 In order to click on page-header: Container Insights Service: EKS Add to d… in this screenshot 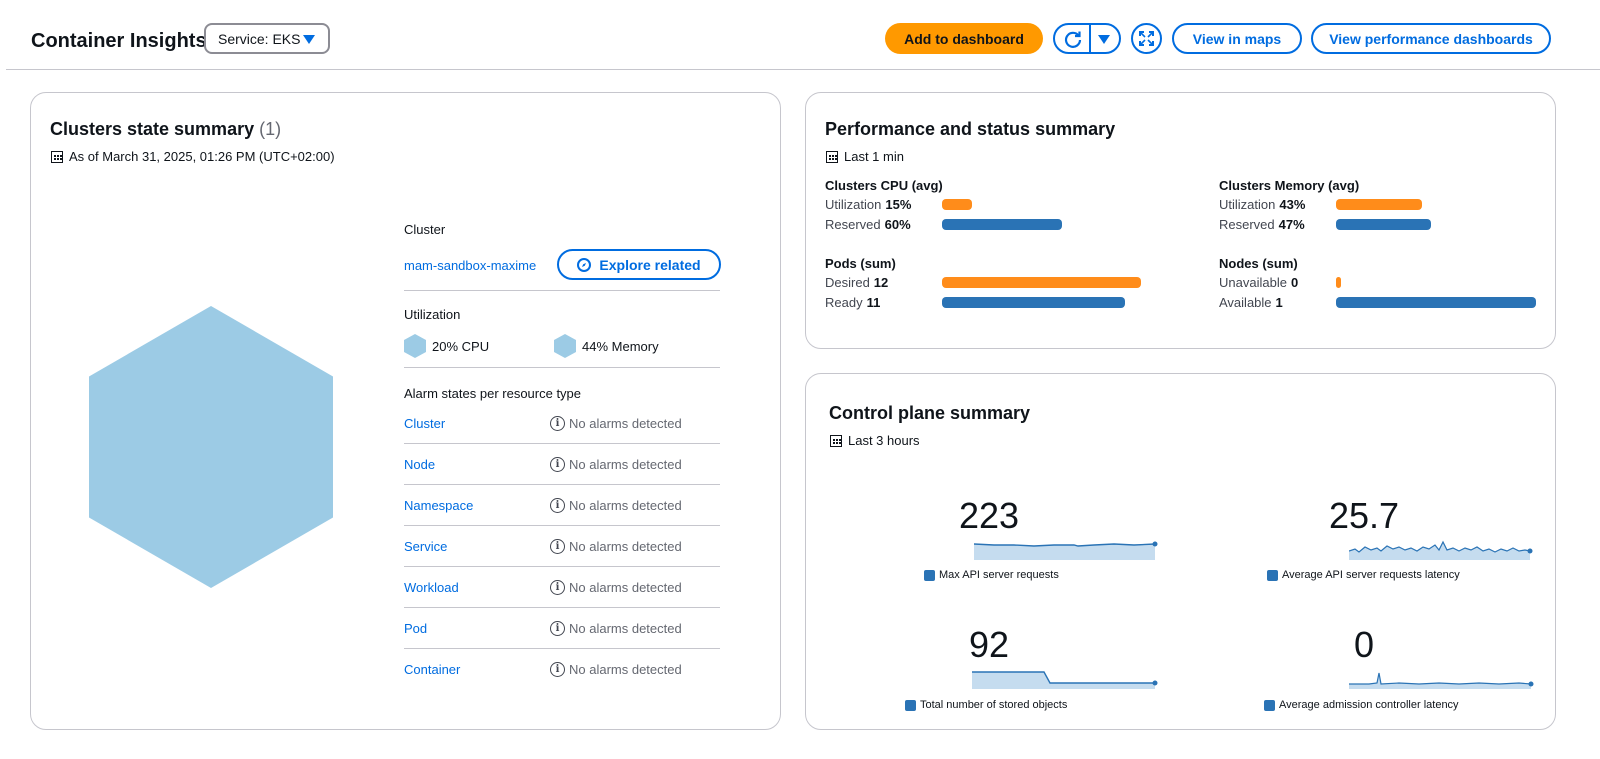, I will do `click(800, 35)`.